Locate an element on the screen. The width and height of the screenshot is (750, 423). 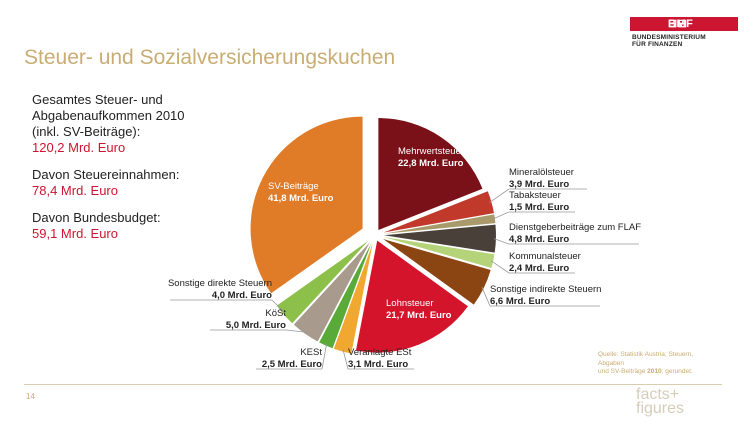
tax-label: Davon Steuereinnahmen: is located at coordinates (106, 174).